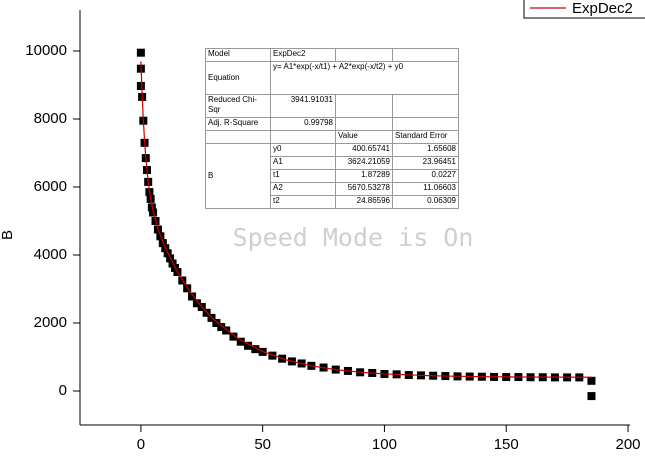 The width and height of the screenshot is (645, 463). What do you see at coordinates (46, 50) in the screenshot?
I see `y-tick-label: 10000` at bounding box center [46, 50].